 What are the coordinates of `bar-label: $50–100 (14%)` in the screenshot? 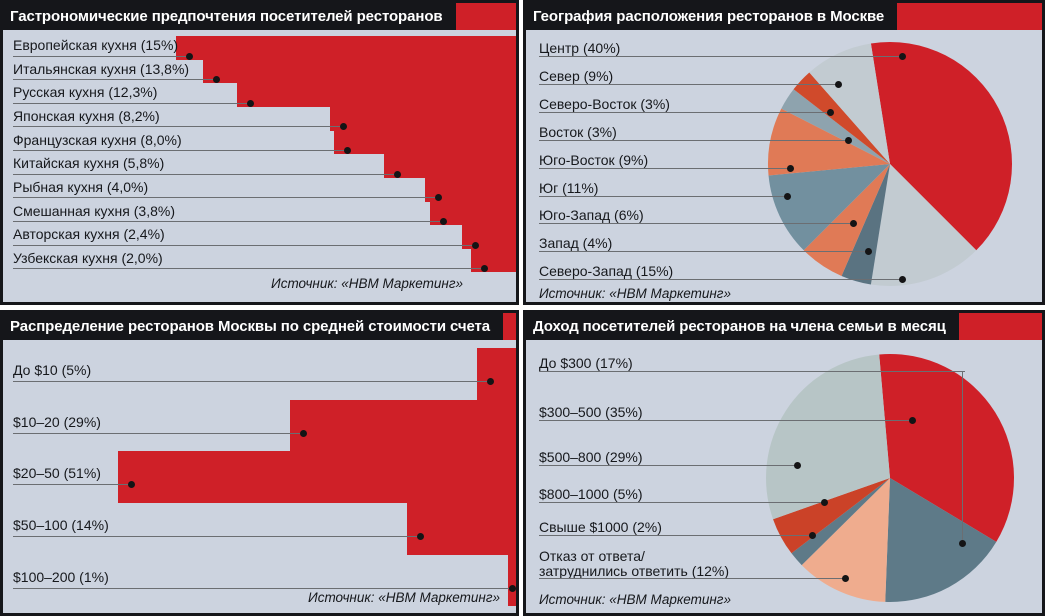 It's located at (61, 525).